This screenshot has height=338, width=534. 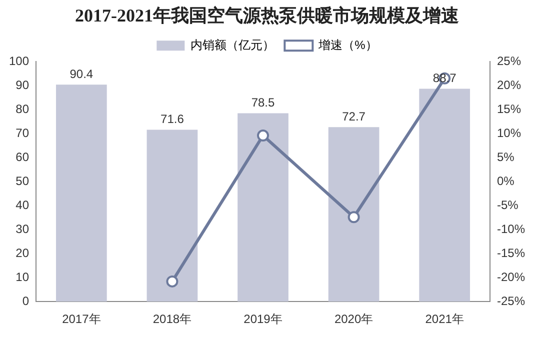 I want to click on y-tick-label: 60, so click(x=23, y=157).